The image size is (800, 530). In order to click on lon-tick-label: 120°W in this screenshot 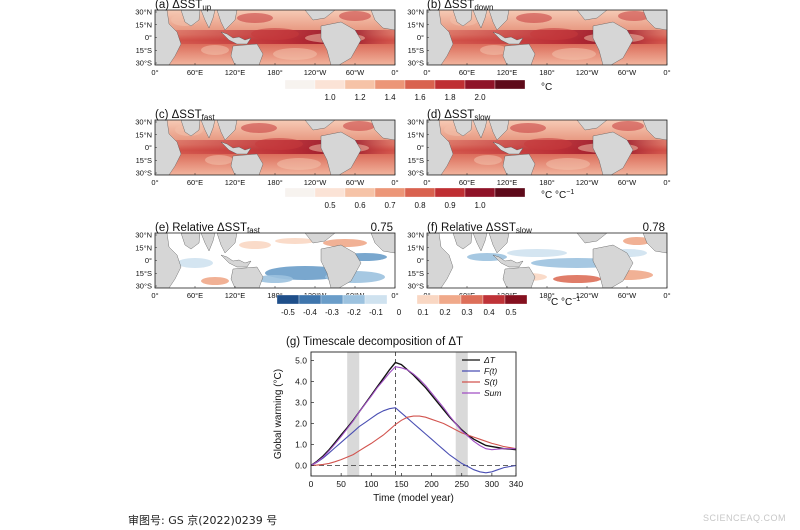, I will do `click(316, 182)`.